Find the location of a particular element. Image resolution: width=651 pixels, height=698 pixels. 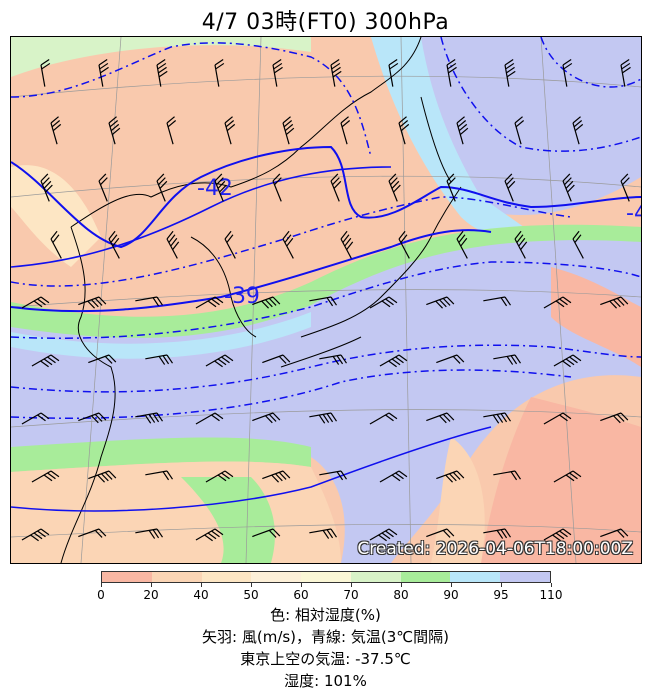

colorbar-tick-label: 60 is located at coordinates (301, 595).